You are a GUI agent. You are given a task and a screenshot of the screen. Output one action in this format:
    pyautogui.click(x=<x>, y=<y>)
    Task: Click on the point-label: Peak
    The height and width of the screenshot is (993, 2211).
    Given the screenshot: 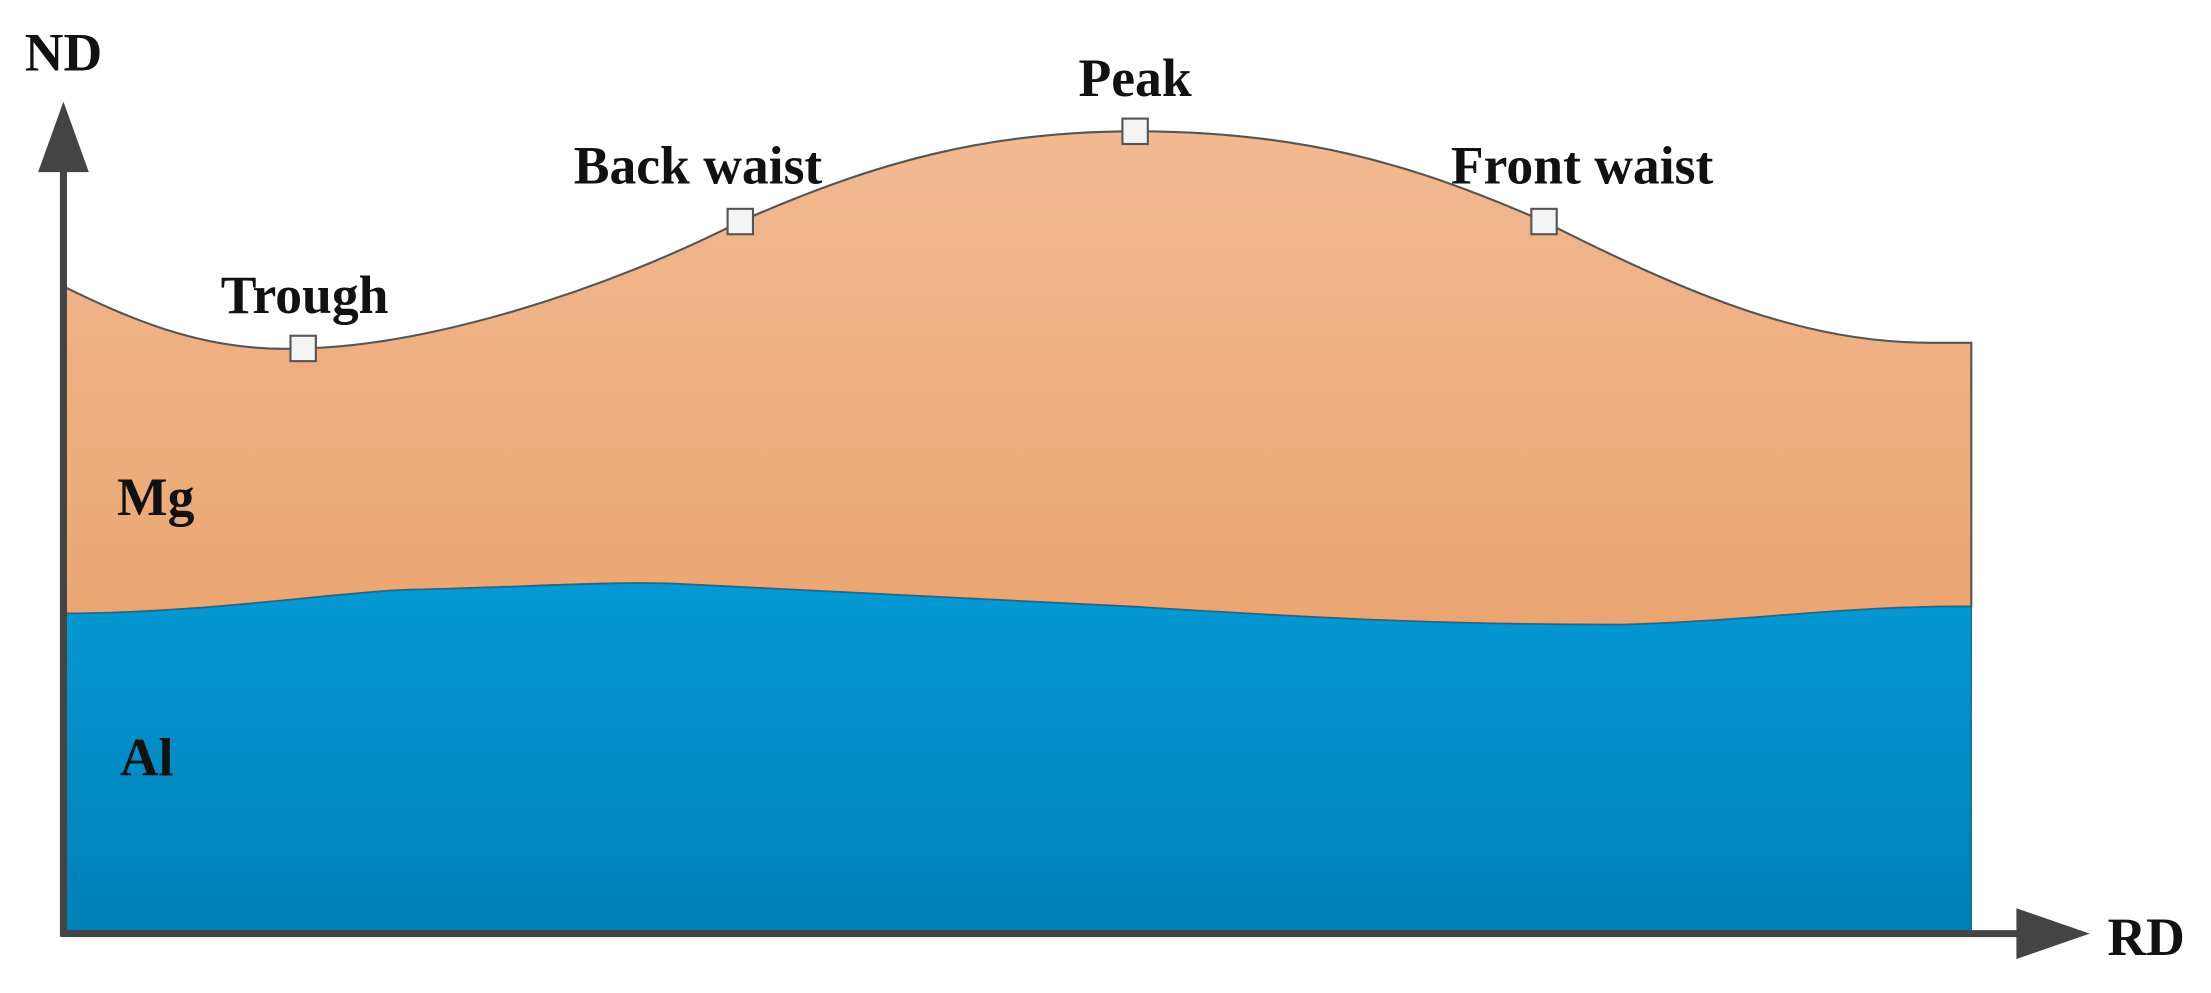 What is the action you would take?
    pyautogui.click(x=1135, y=78)
    